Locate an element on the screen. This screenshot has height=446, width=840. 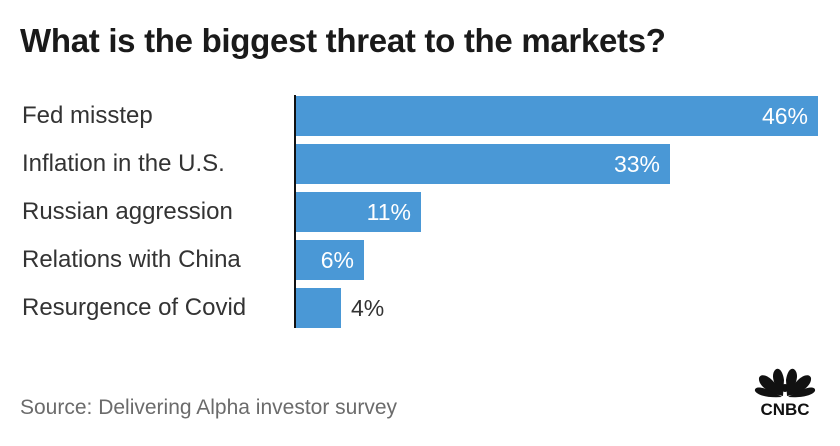
value-label: 46% is located at coordinates (784, 116).